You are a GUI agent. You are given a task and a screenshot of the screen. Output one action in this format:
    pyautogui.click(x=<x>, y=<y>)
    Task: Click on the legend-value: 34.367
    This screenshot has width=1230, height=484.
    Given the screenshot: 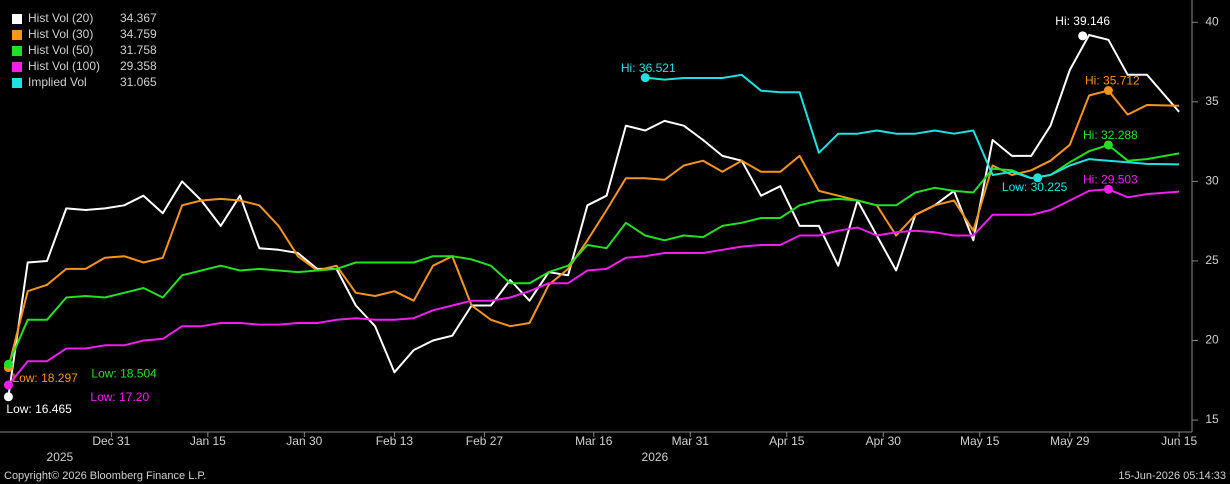 What is the action you would take?
    pyautogui.click(x=138, y=18)
    